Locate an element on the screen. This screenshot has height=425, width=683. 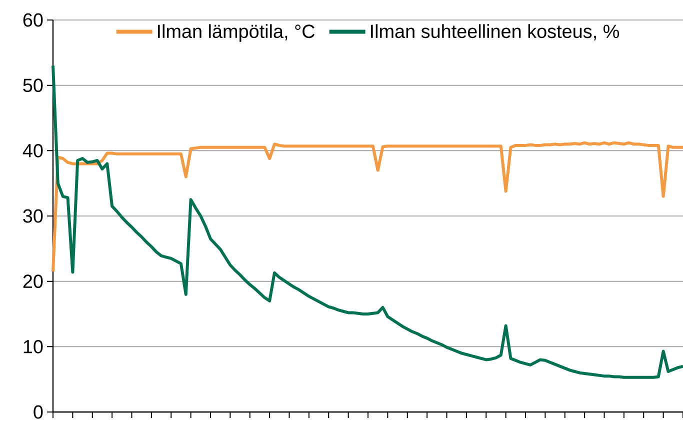
y-tick-label: 20 is located at coordinates (33, 281).